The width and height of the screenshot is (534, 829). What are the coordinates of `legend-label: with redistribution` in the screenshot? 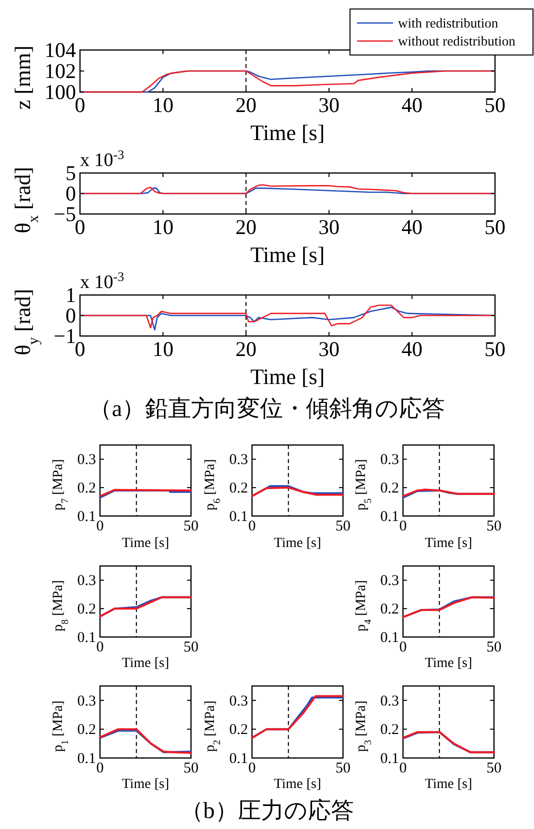 It's located at (448, 23).